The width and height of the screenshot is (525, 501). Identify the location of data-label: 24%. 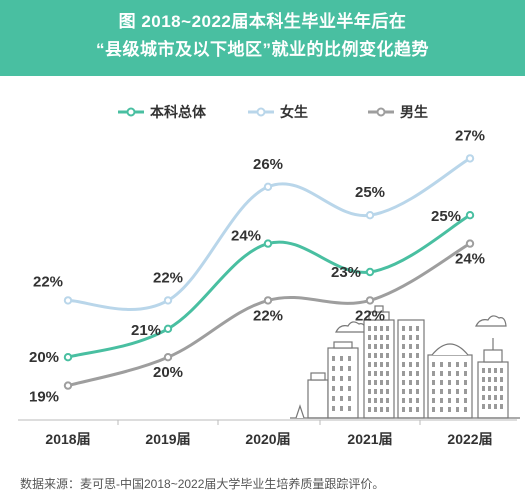
(470, 259).